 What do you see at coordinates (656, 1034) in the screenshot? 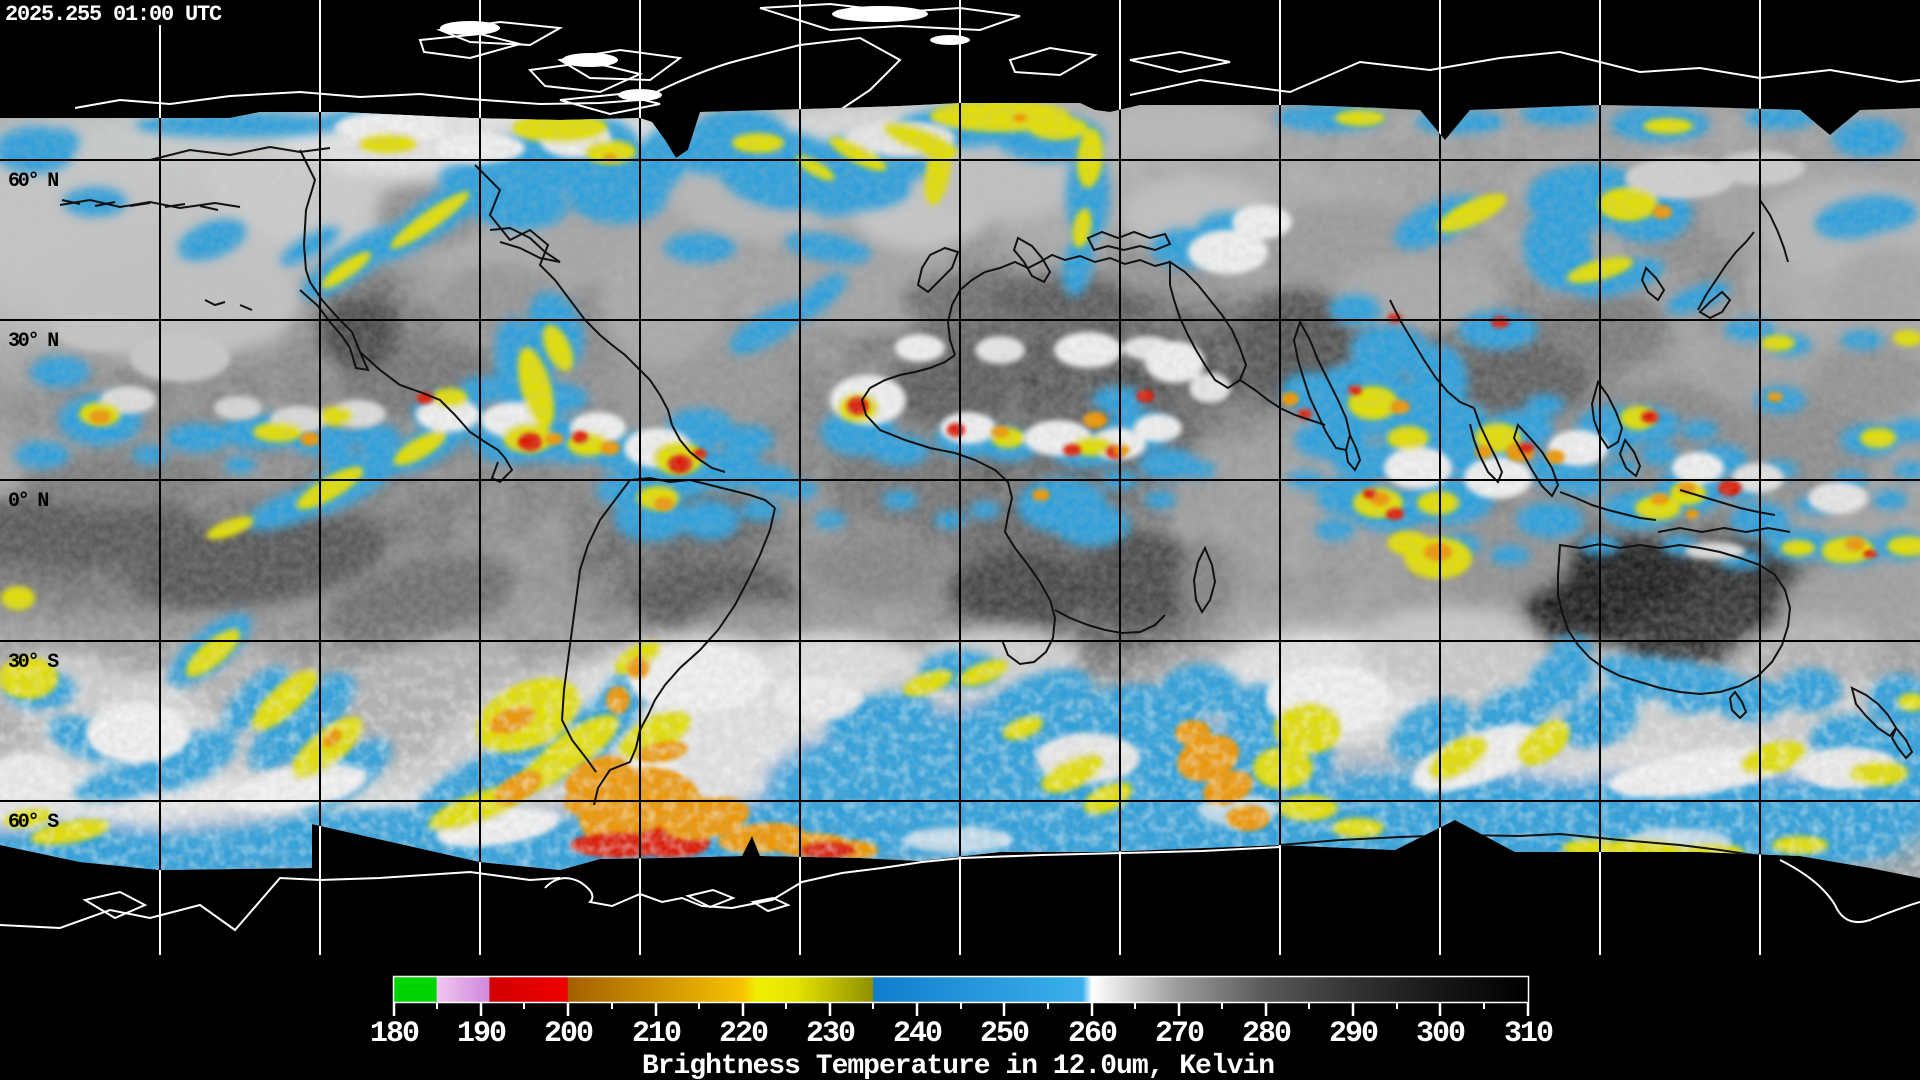
I see `svg-text: 210` at bounding box center [656, 1034].